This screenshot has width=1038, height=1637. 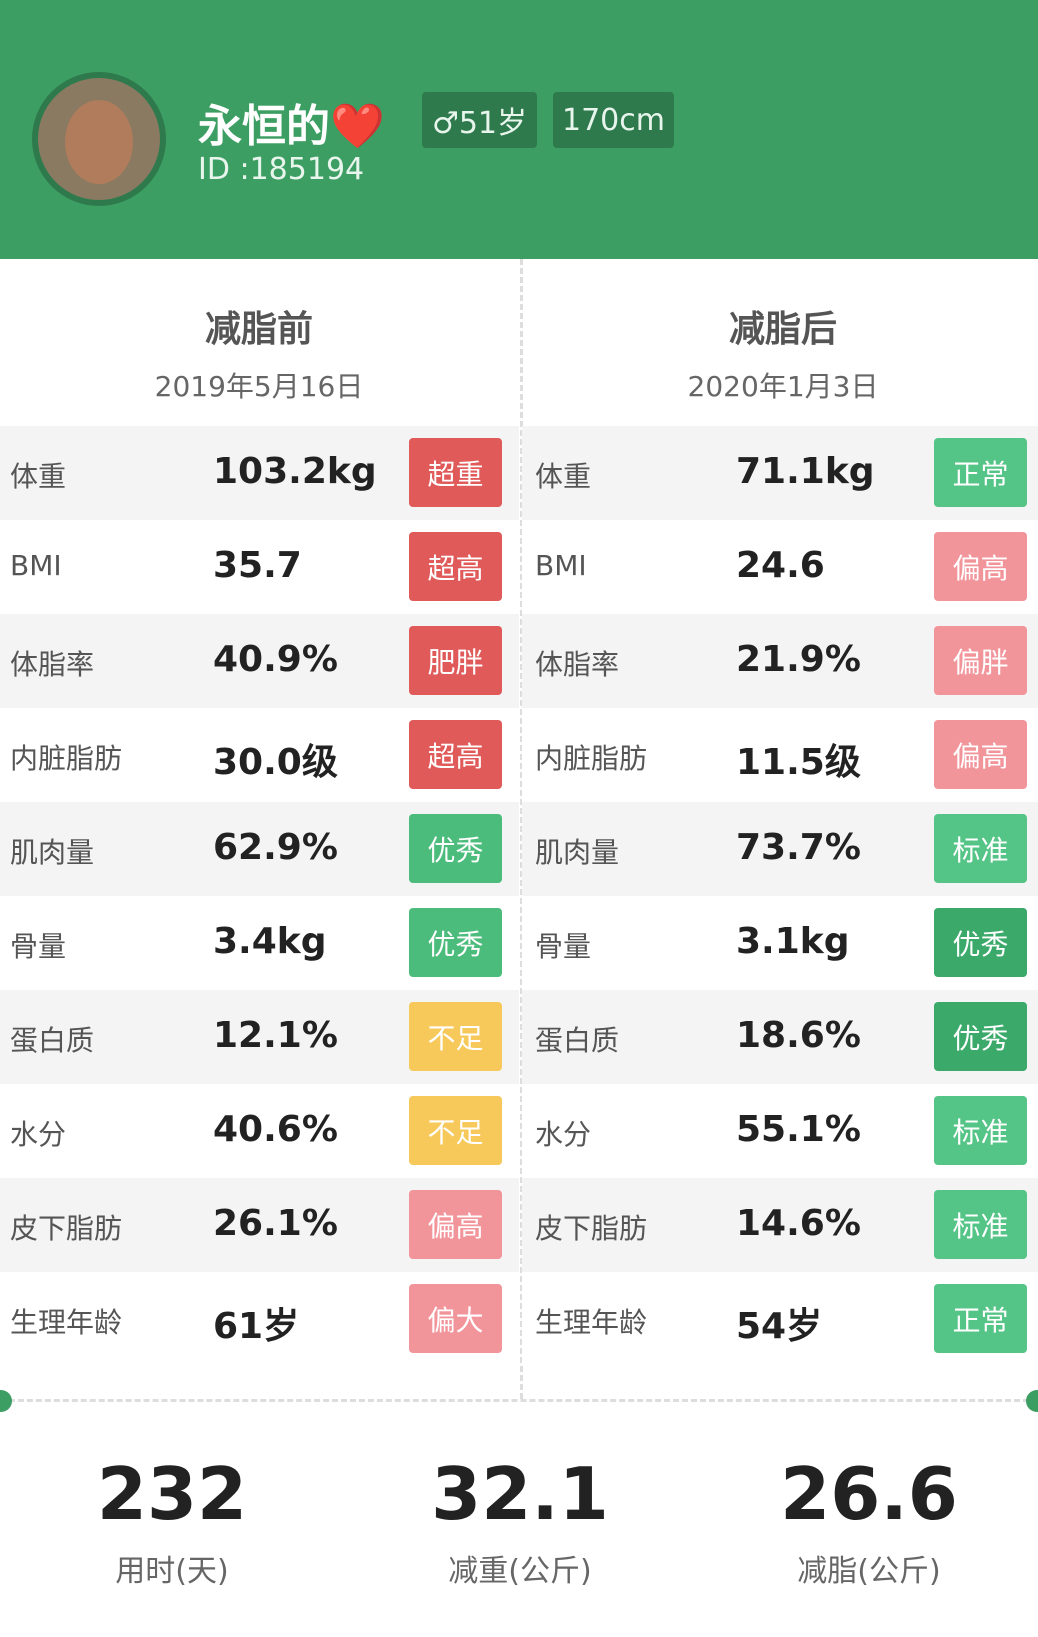 I want to click on divider, so click(x=521, y=829).